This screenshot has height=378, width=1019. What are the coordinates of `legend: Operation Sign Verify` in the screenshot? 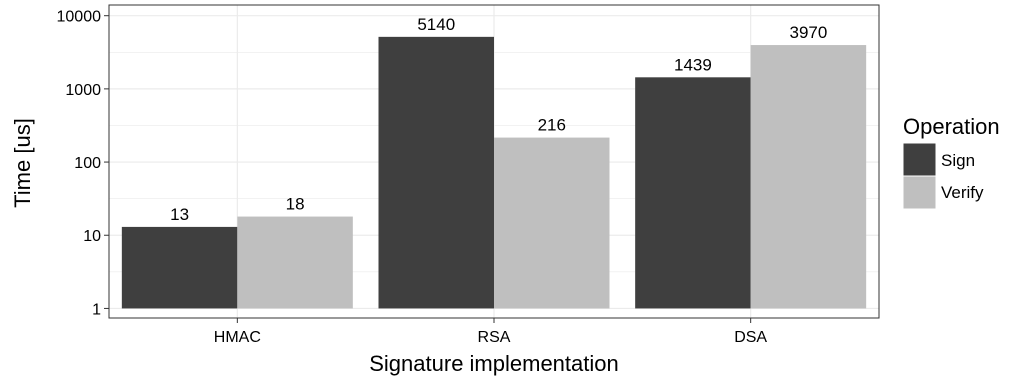 It's located at (951, 162).